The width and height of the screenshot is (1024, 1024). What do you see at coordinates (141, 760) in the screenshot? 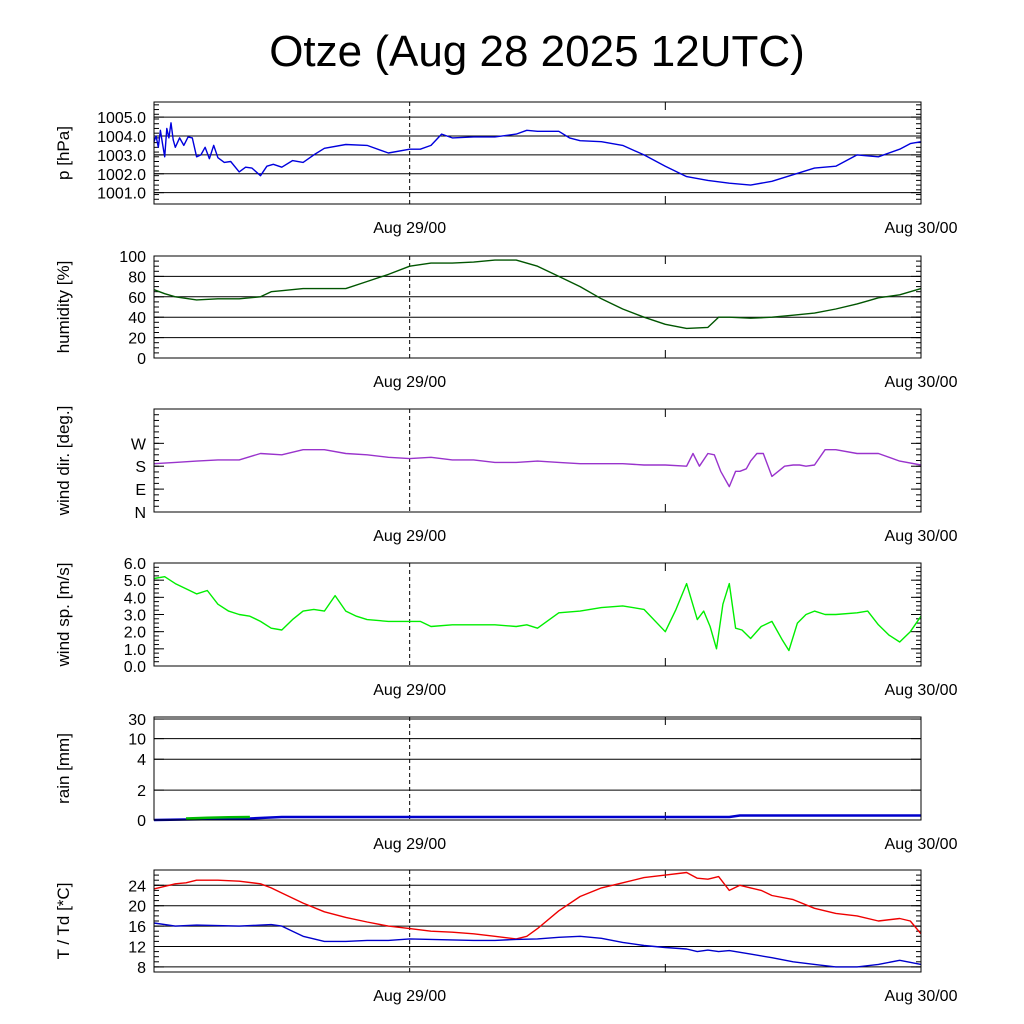
I see `ytick-label: 4` at bounding box center [141, 760].